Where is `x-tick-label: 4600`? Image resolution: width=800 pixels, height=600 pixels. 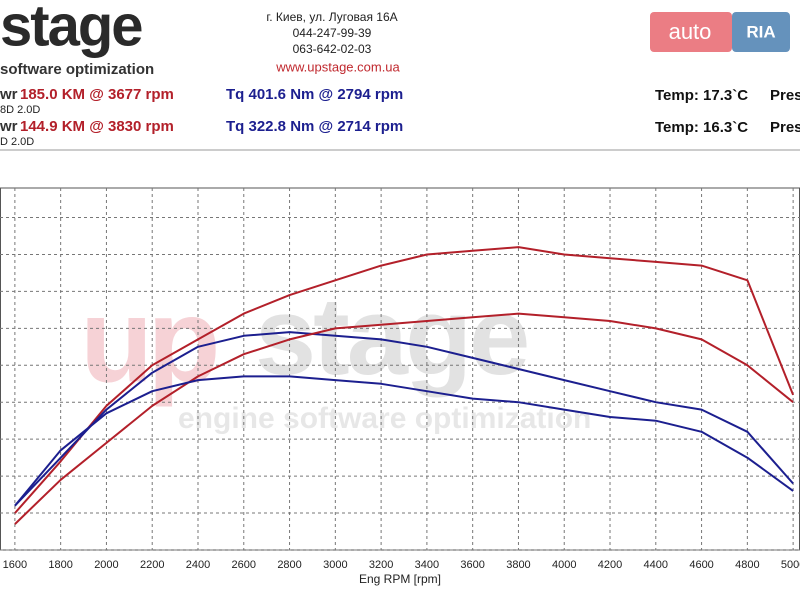
x-tick-label: 4600 is located at coordinates (701, 565).